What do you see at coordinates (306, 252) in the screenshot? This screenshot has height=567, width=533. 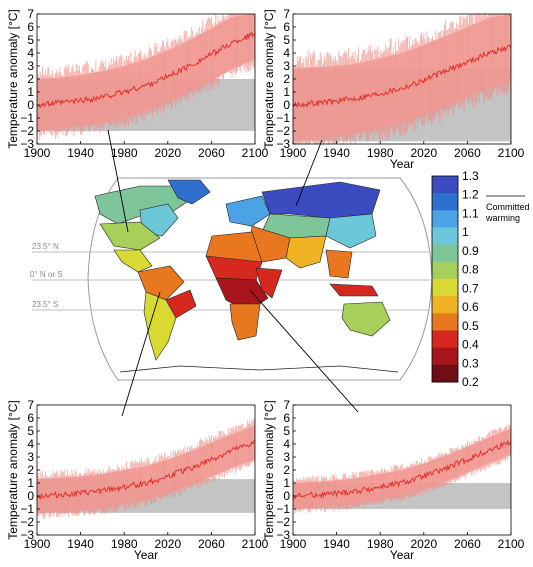 I see `region-south-asia` at bounding box center [306, 252].